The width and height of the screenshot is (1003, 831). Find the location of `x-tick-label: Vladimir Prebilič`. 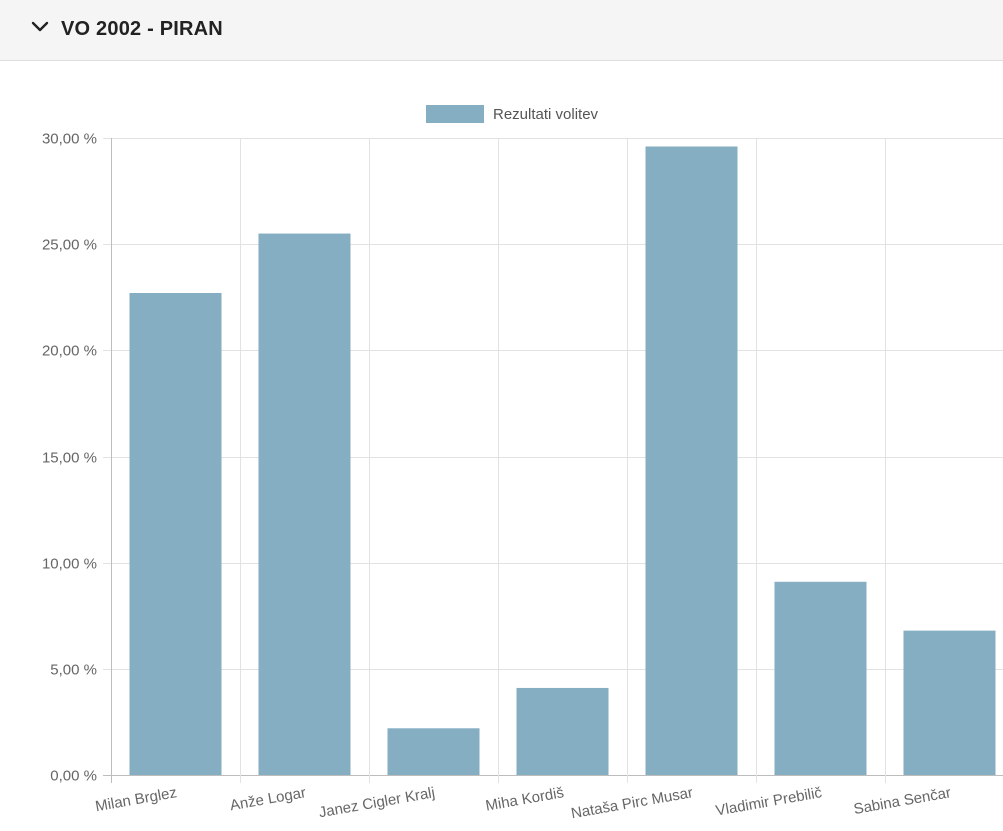

x-tick-label: Vladimir Prebilič is located at coordinates (768, 802).